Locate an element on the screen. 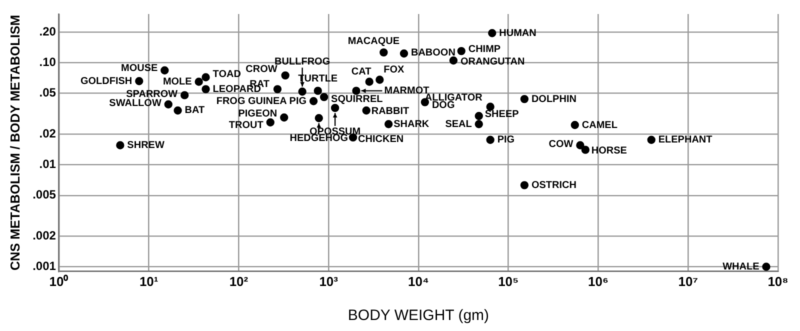 This screenshot has height=331, width=800. data-label: MOUSE is located at coordinates (139, 68).